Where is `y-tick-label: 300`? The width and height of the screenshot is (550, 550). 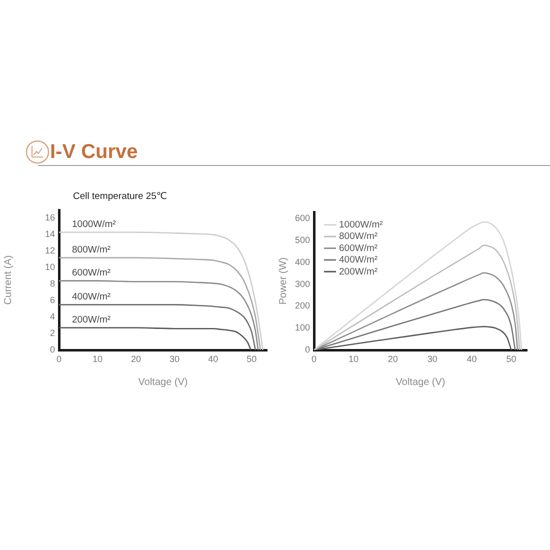
y-tick-label: 300 is located at coordinates (302, 283).